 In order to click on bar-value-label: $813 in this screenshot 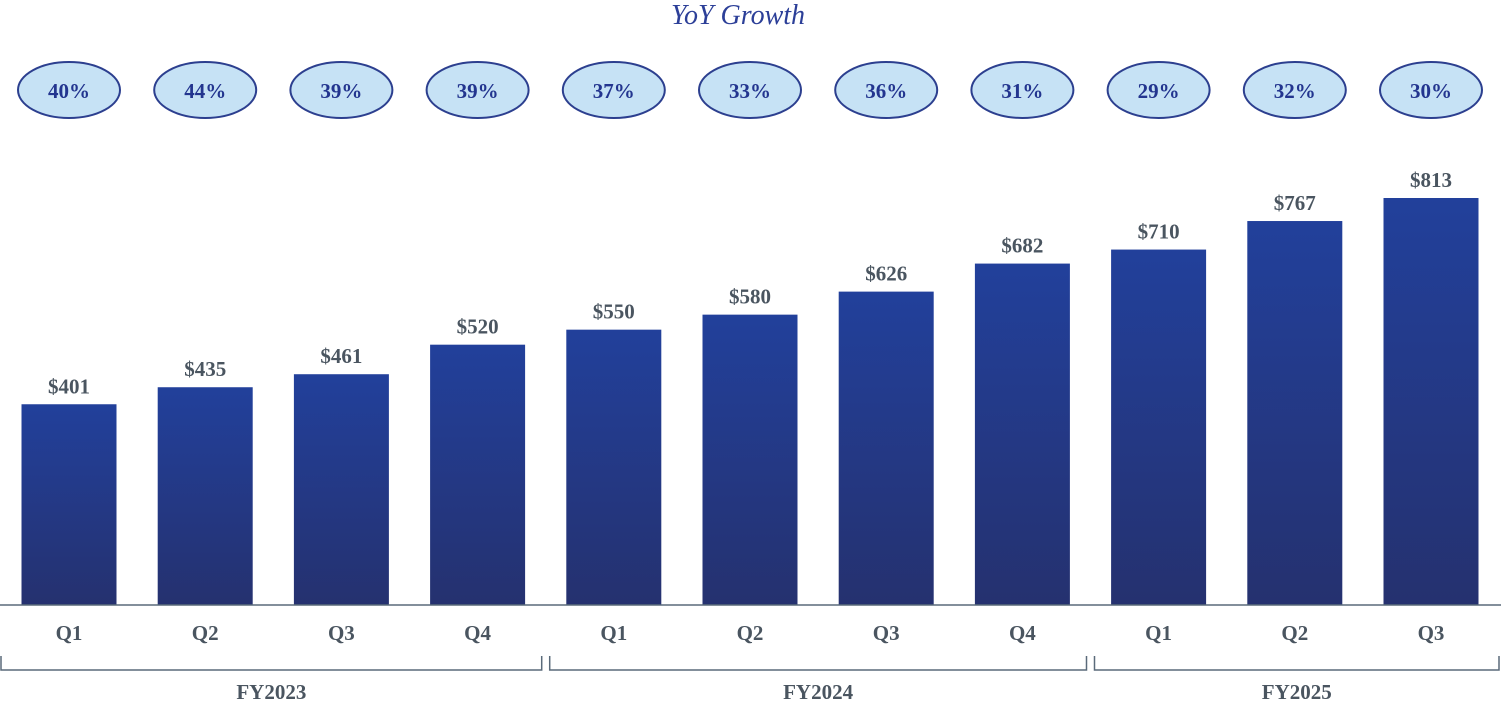, I will do `click(1431, 180)`.